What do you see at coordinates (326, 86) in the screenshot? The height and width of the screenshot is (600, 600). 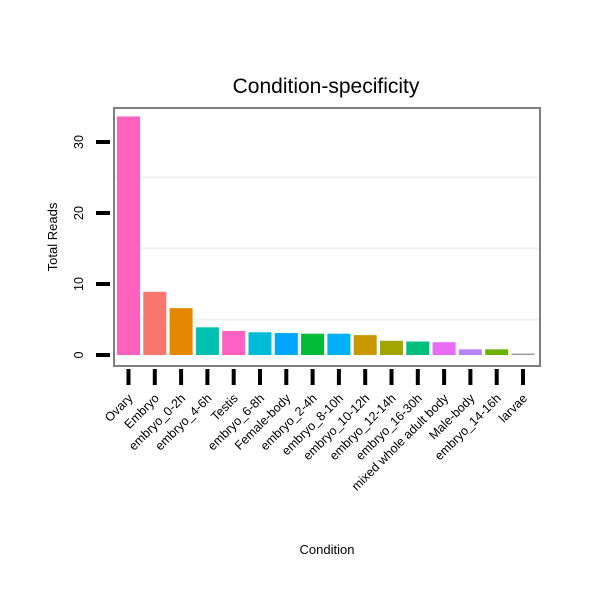 I see `chart-title: Condition-specificity` at bounding box center [326, 86].